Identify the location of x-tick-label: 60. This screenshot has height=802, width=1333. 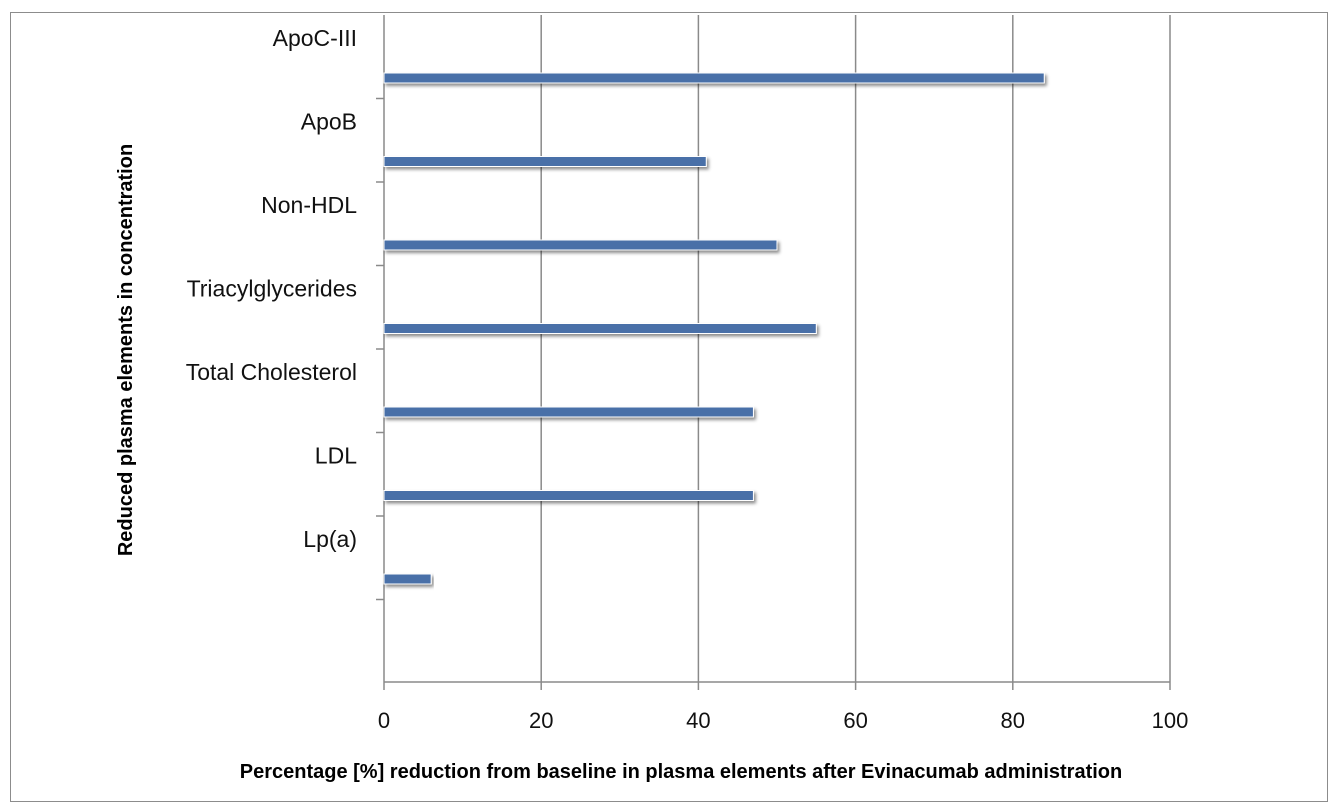
(855, 720).